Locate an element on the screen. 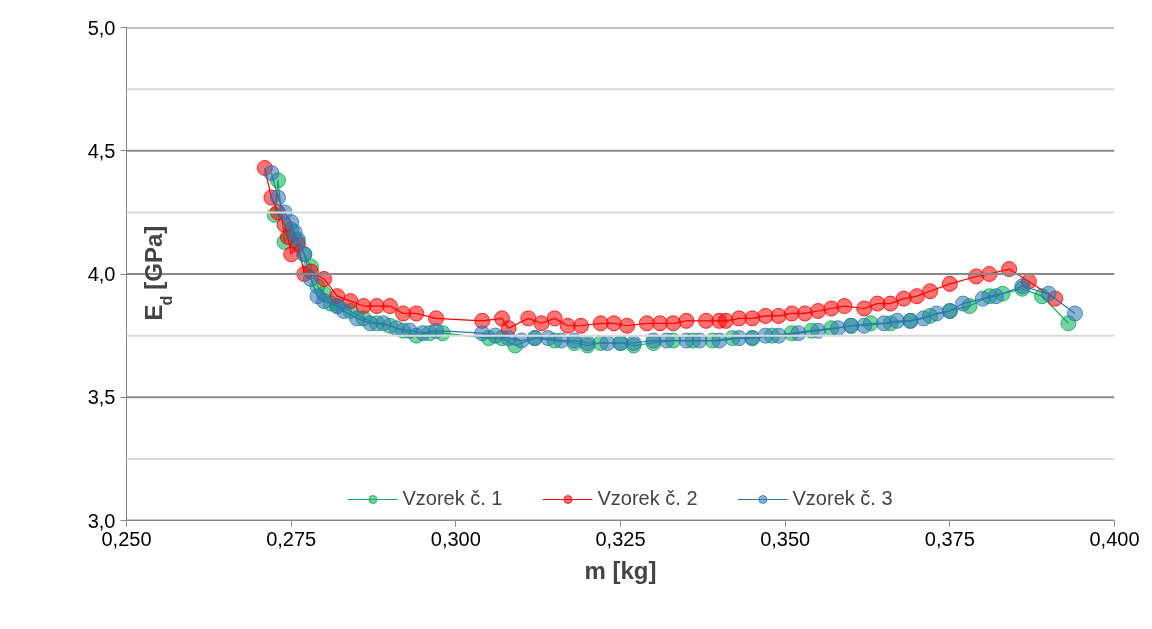  x-tick-label: 0,275 is located at coordinates (291, 538).